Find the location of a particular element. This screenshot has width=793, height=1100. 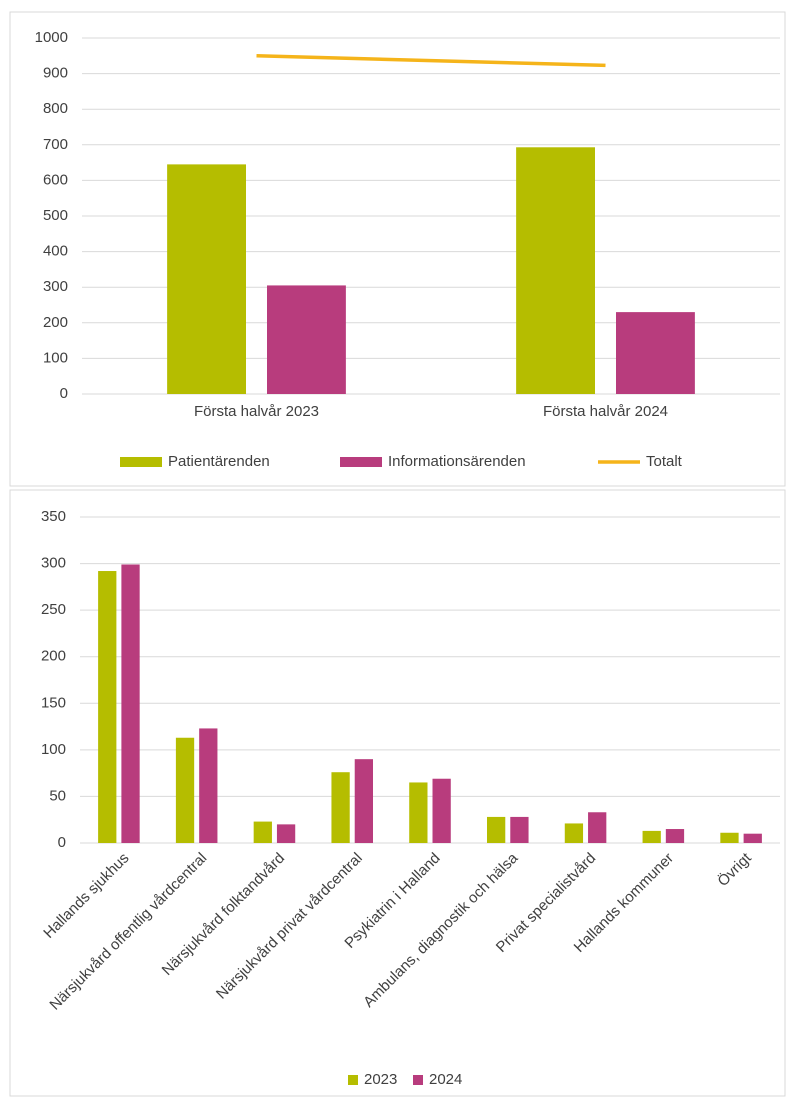

y-tick-label: 50 is located at coordinates (57, 795).